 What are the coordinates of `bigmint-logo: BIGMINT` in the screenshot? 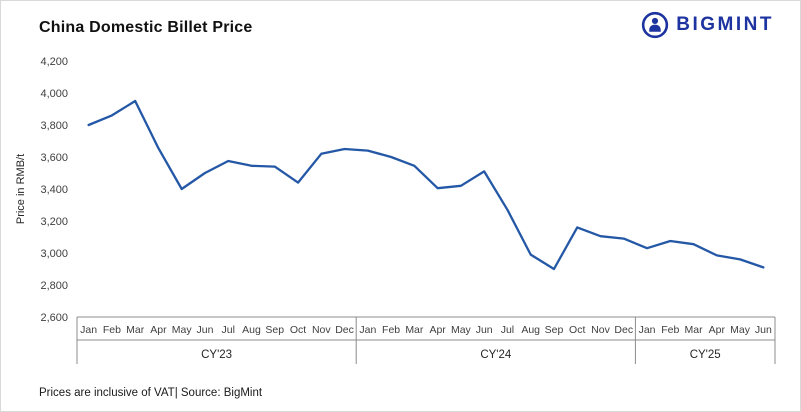 It's located at (707, 25).